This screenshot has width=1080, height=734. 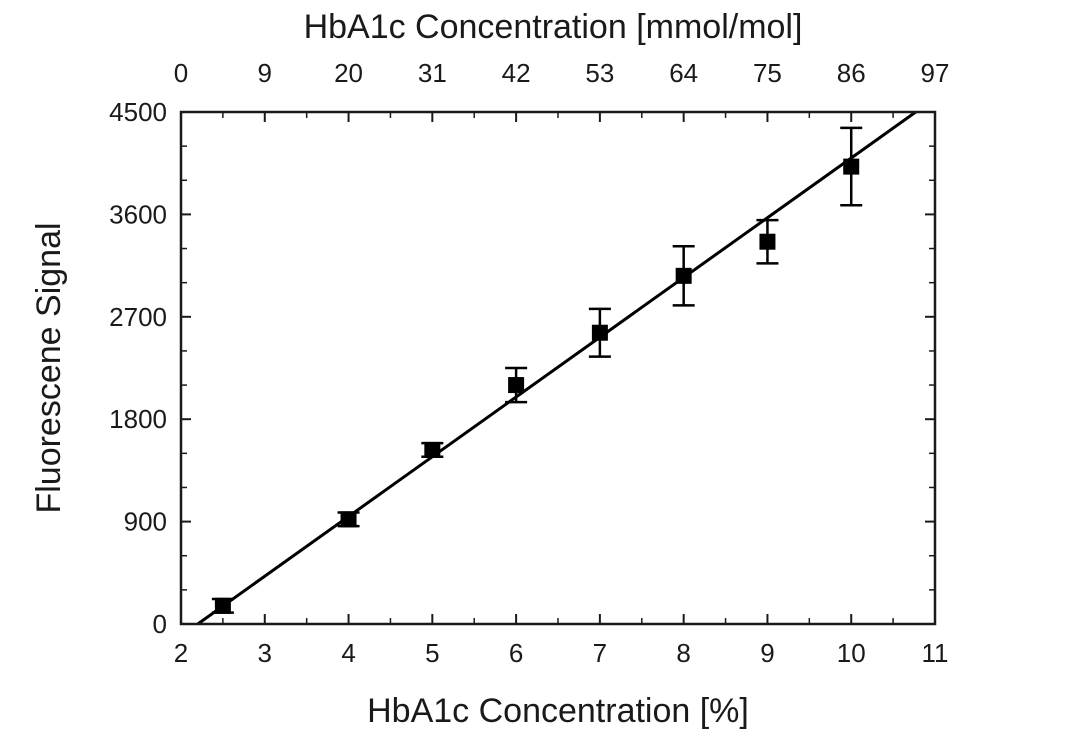 What do you see at coordinates (138, 214) in the screenshot?
I see `y-tick-label: 3600` at bounding box center [138, 214].